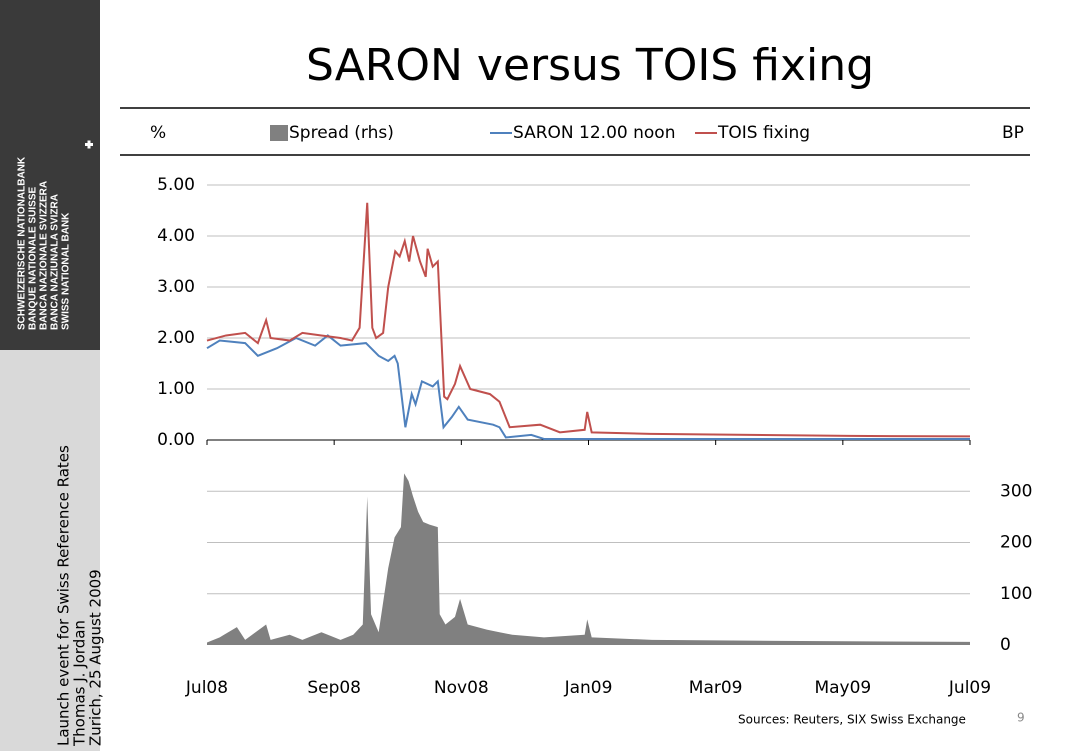 This screenshot has width=1078, height=751. What do you see at coordinates (80, 683) in the screenshot?
I see `event-text: Thomas J. Jordan` at bounding box center [80, 683].